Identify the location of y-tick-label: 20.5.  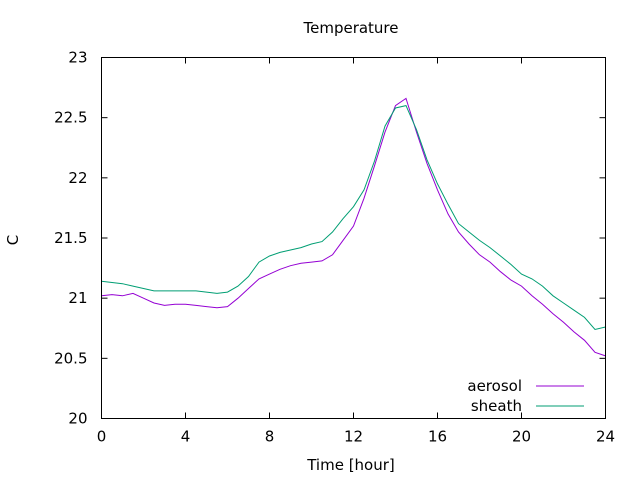
(70, 358).